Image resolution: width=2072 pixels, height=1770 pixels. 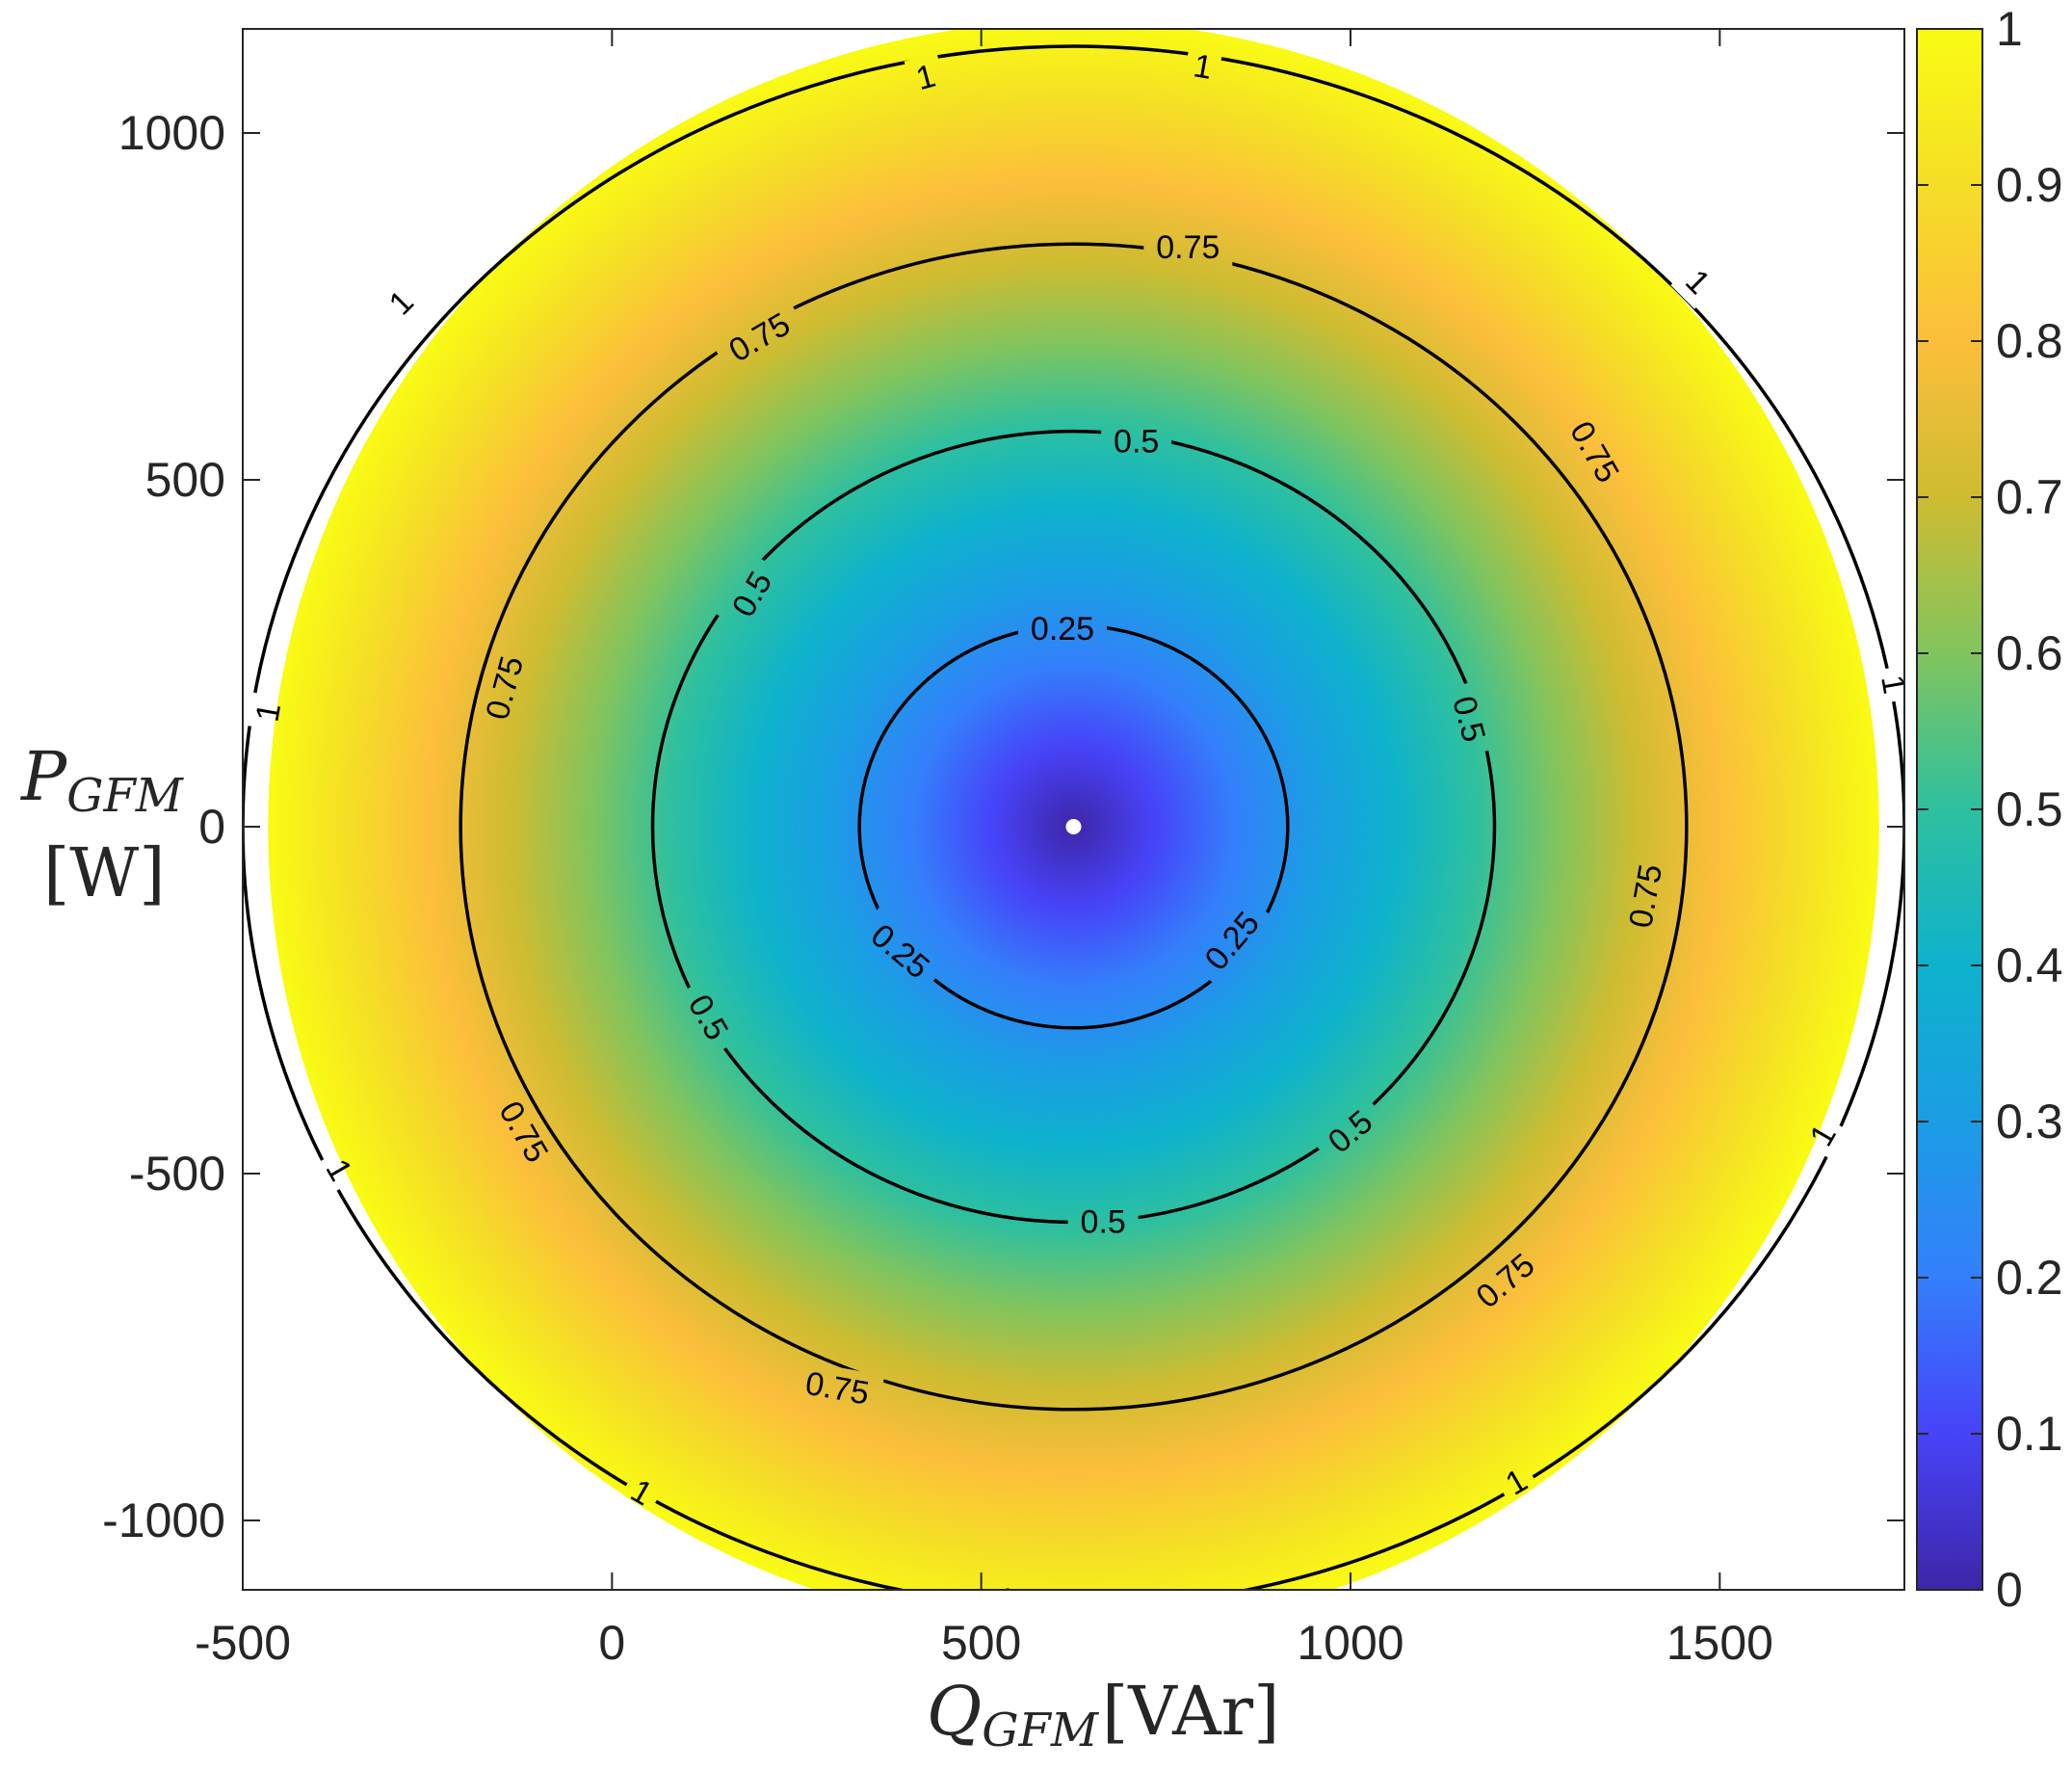 What do you see at coordinates (2029, 1122) in the screenshot?
I see `colorbar-tick-label: 0.3` at bounding box center [2029, 1122].